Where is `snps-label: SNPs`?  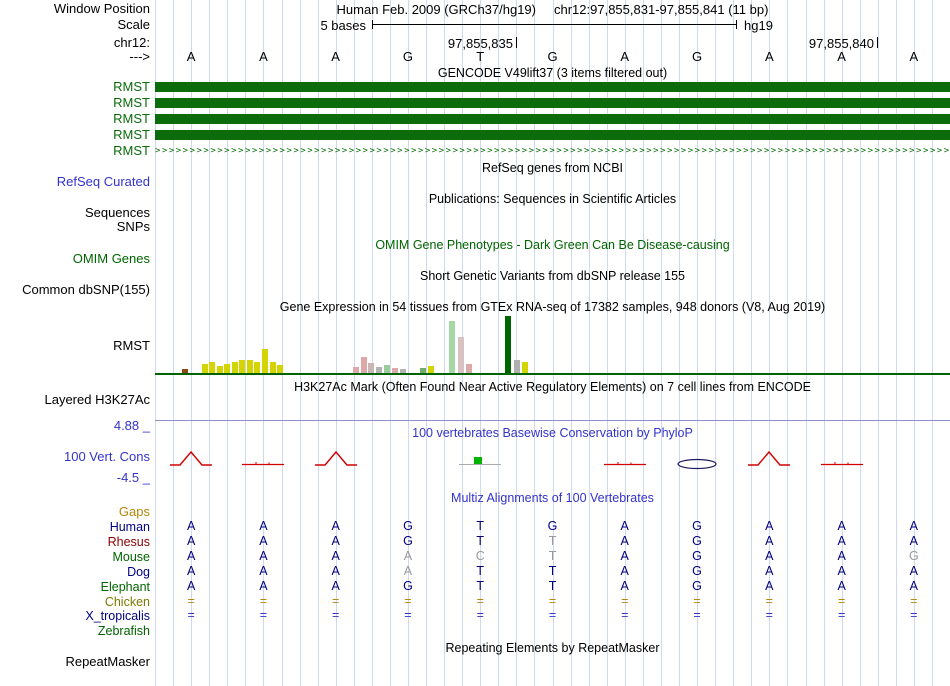
snps-label: SNPs is located at coordinates (133, 226).